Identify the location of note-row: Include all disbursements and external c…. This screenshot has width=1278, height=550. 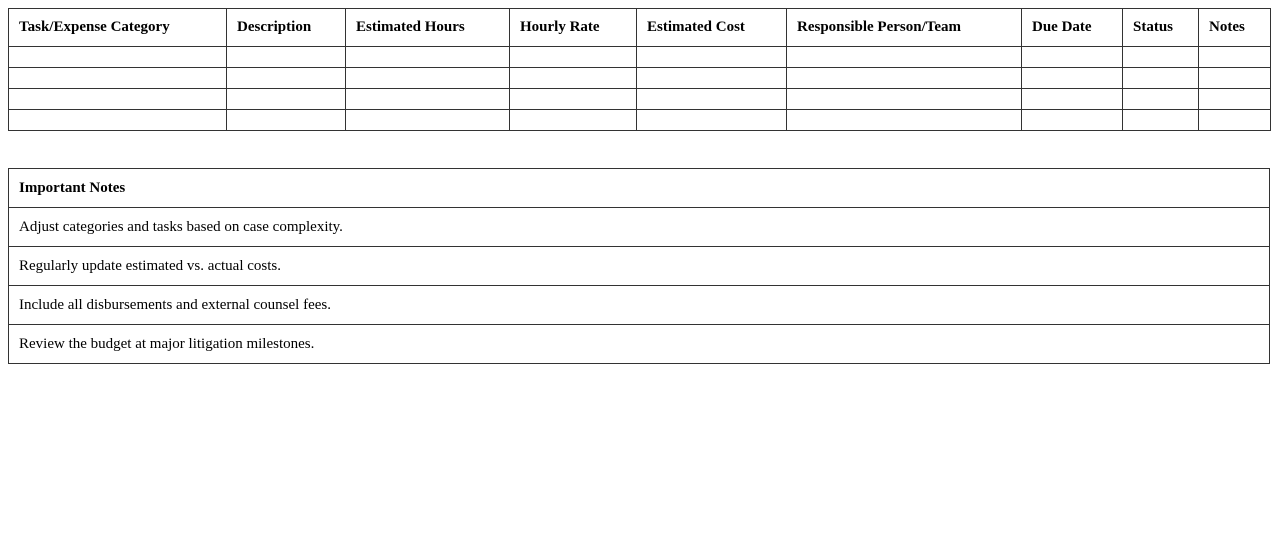
(639, 305).